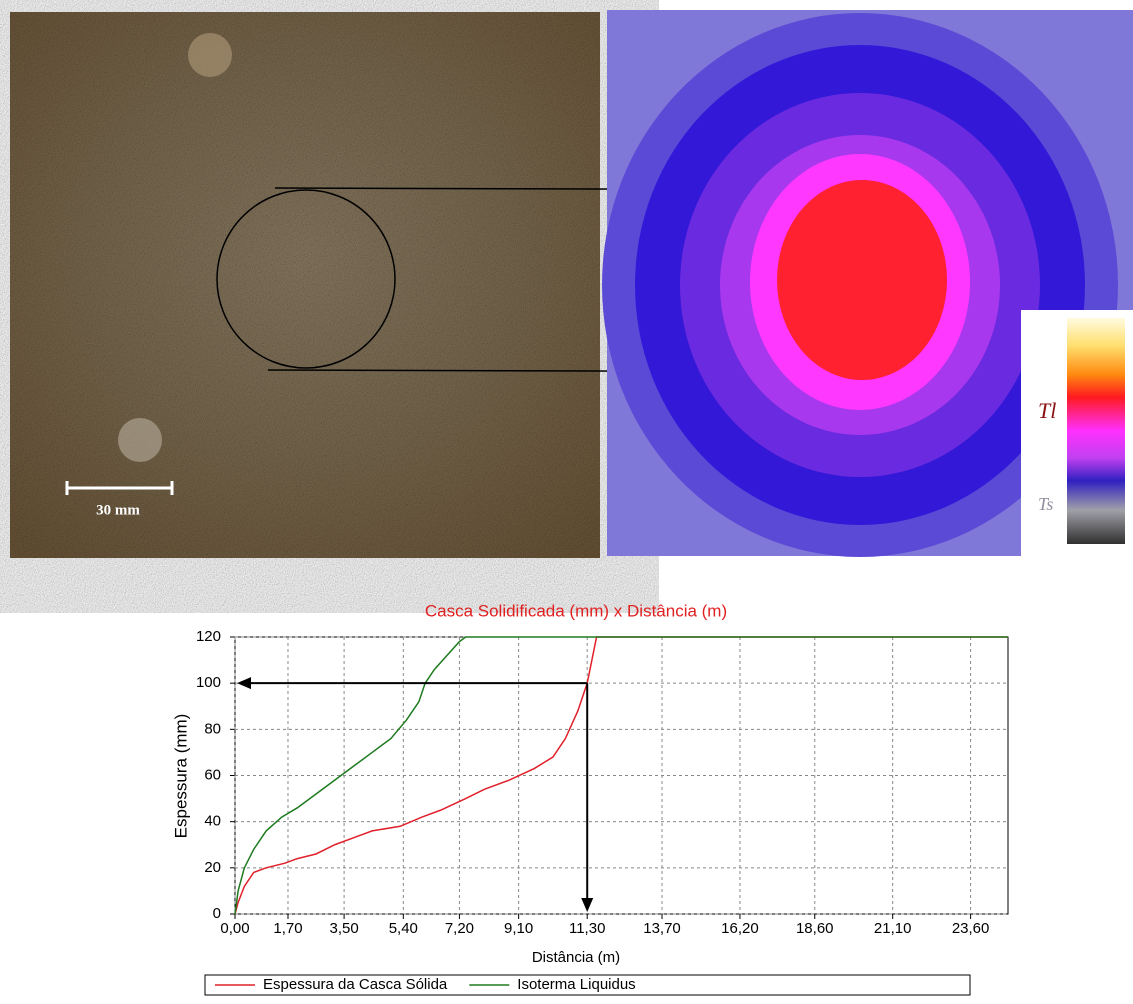 The image size is (1133, 1004). I want to click on y-tick-label: 20, so click(212, 867).